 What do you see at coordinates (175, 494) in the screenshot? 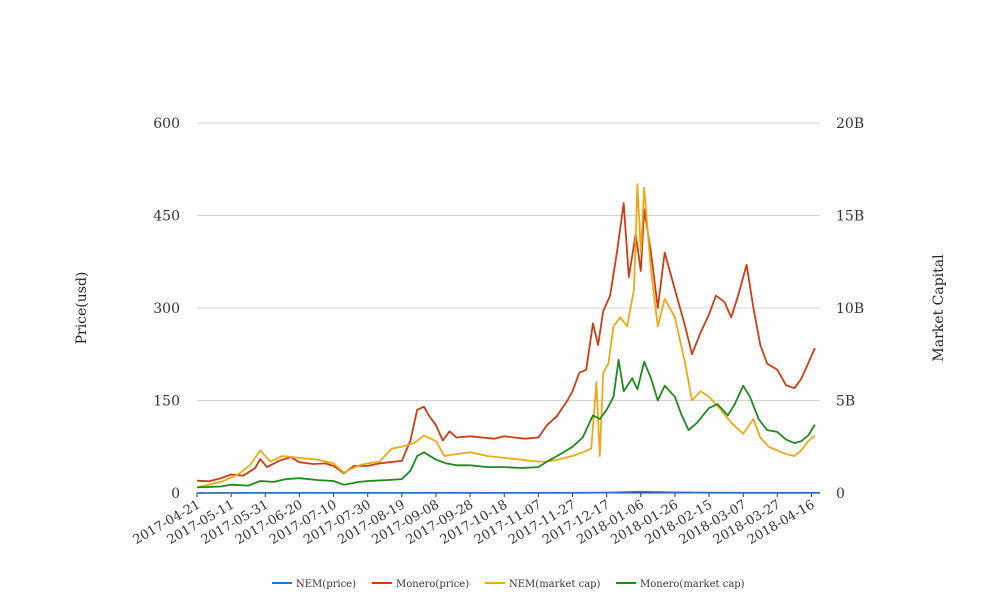
I see `y-tick-label: 0` at bounding box center [175, 494].